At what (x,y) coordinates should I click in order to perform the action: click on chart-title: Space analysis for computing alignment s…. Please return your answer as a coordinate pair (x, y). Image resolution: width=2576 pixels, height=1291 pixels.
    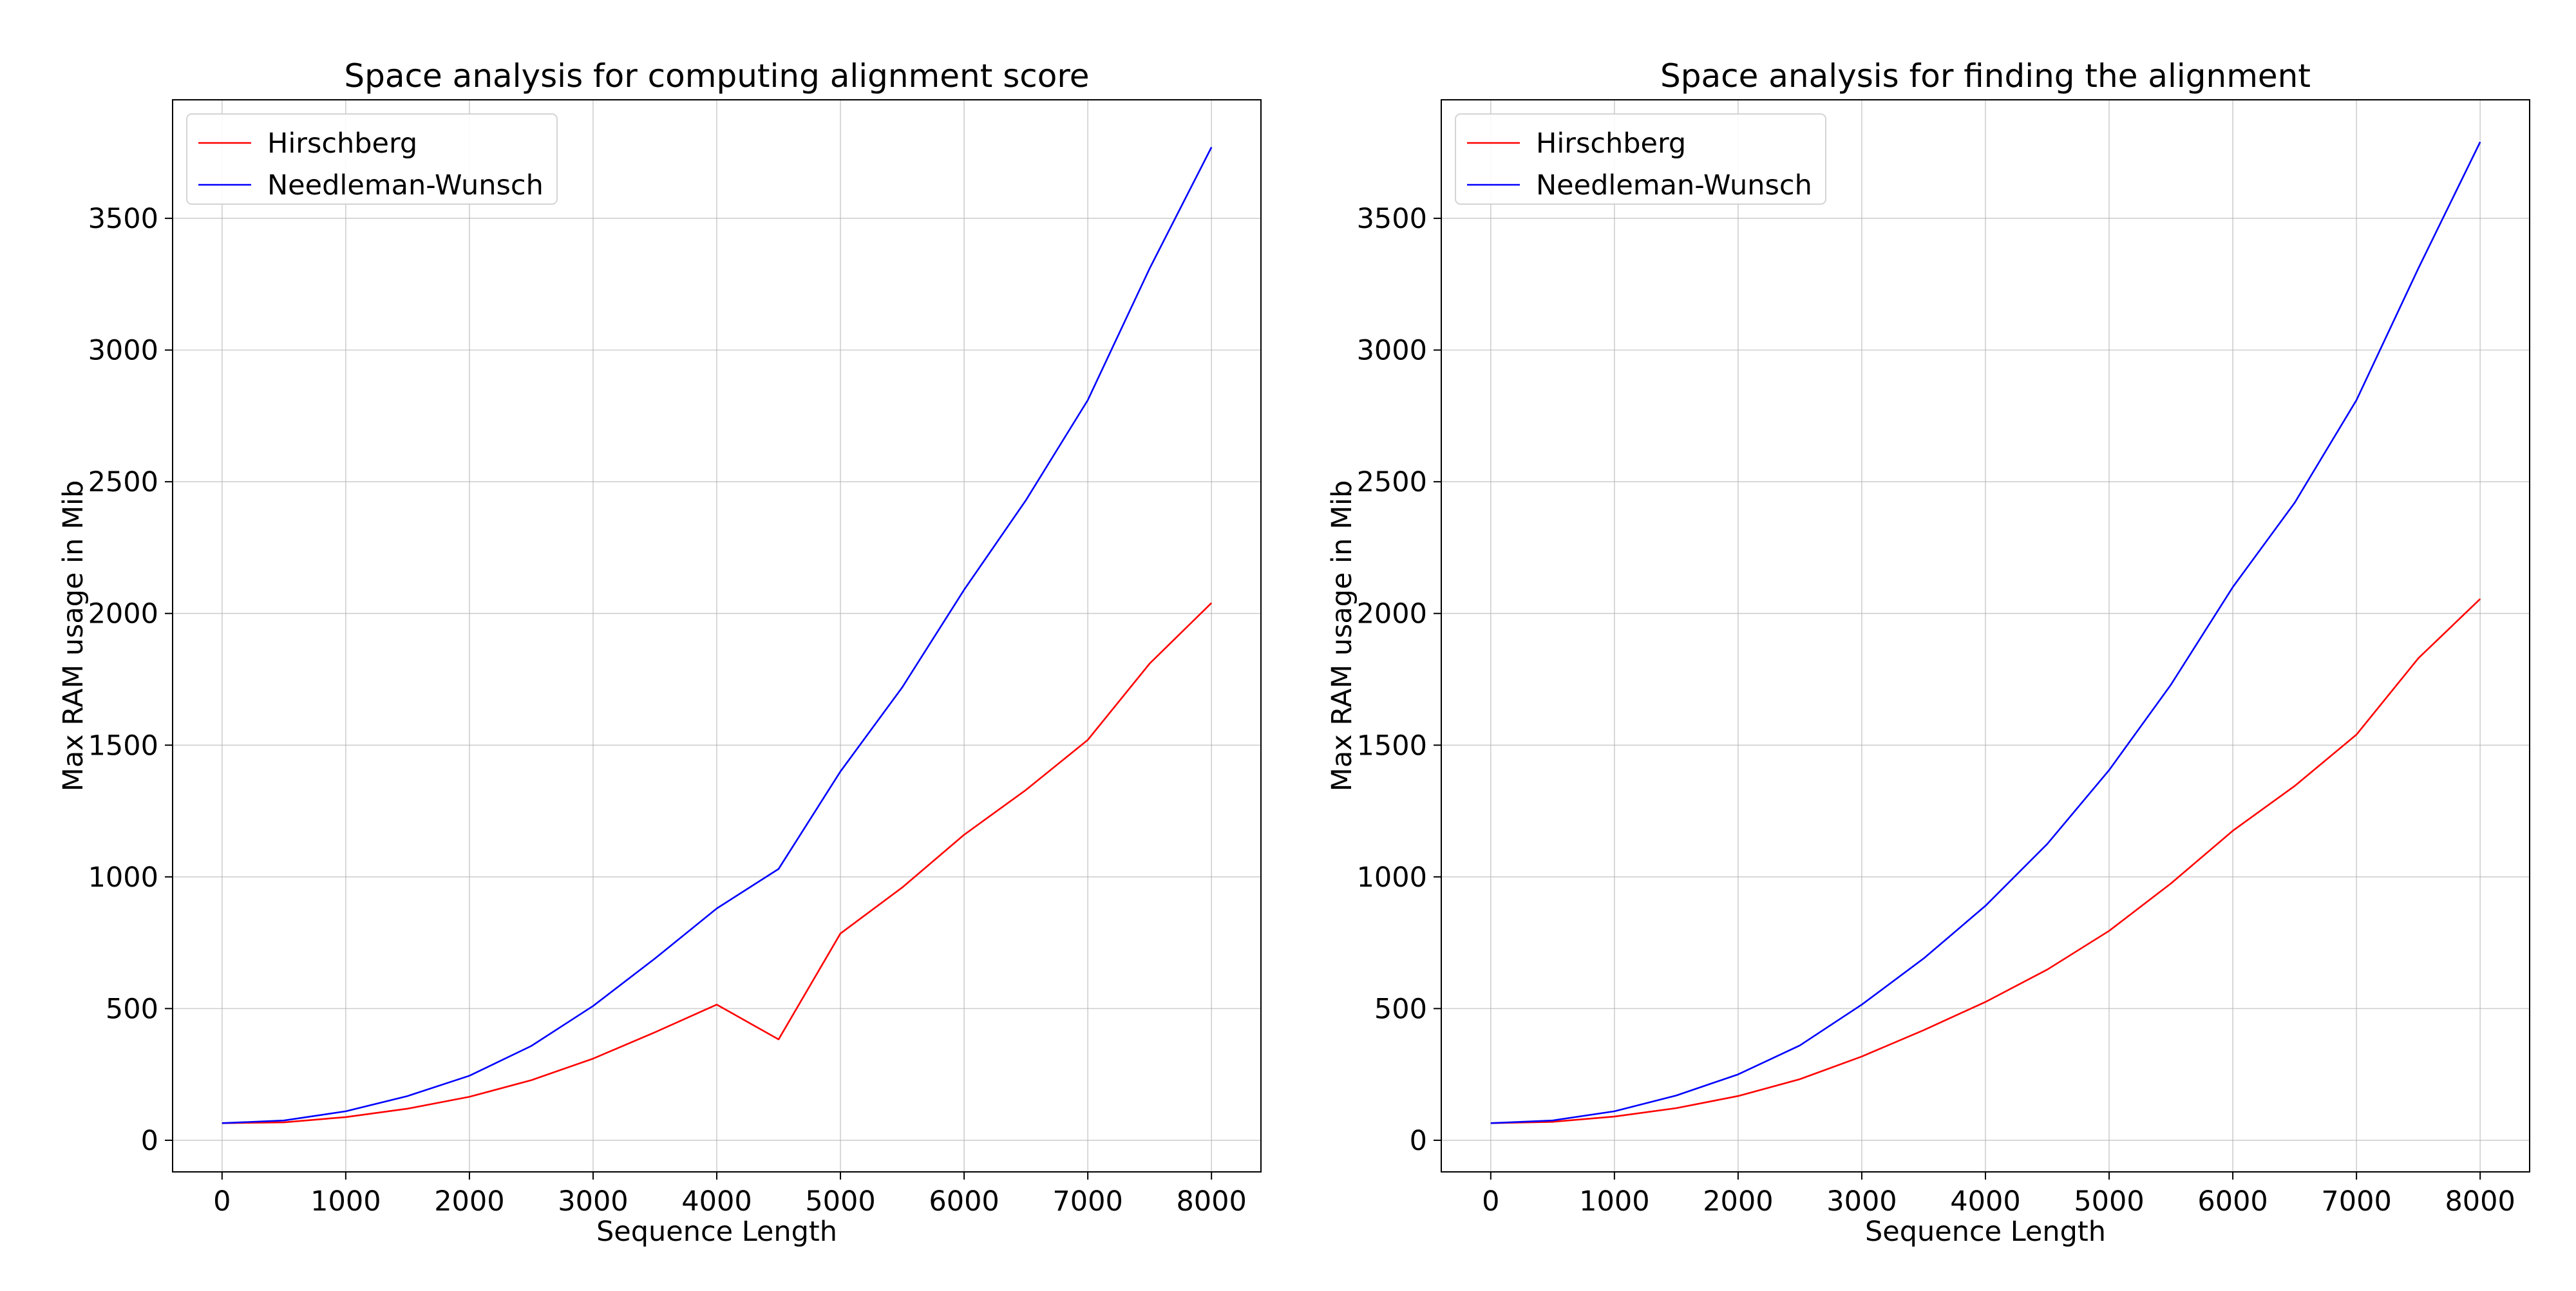
    Looking at the image, I should click on (716, 76).